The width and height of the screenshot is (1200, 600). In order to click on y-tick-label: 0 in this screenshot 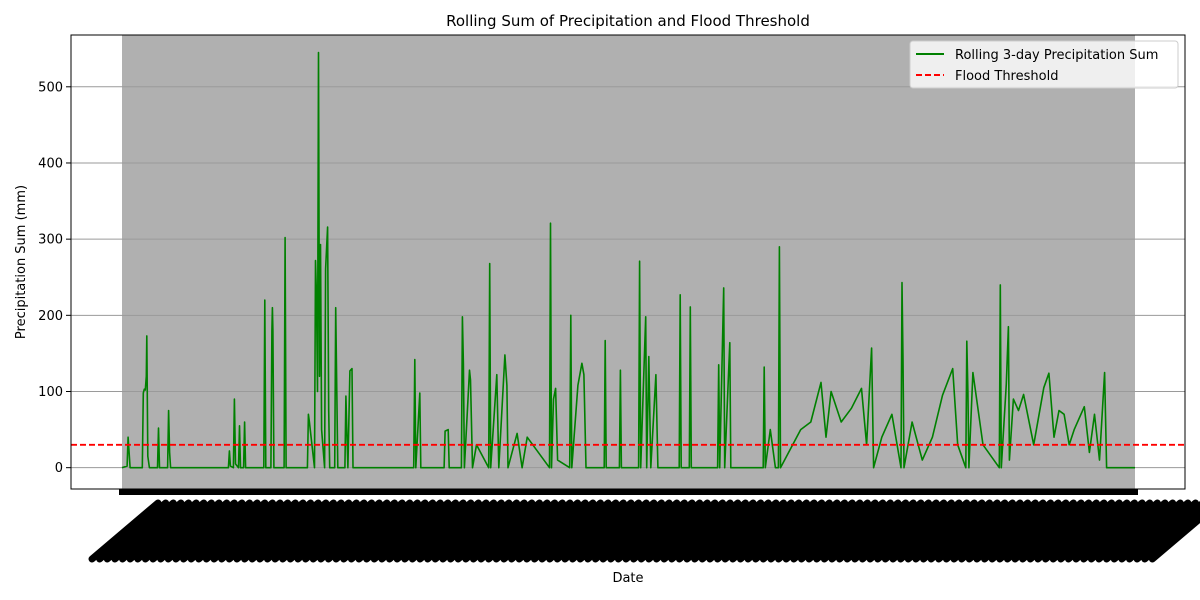, I will do `click(59, 468)`.